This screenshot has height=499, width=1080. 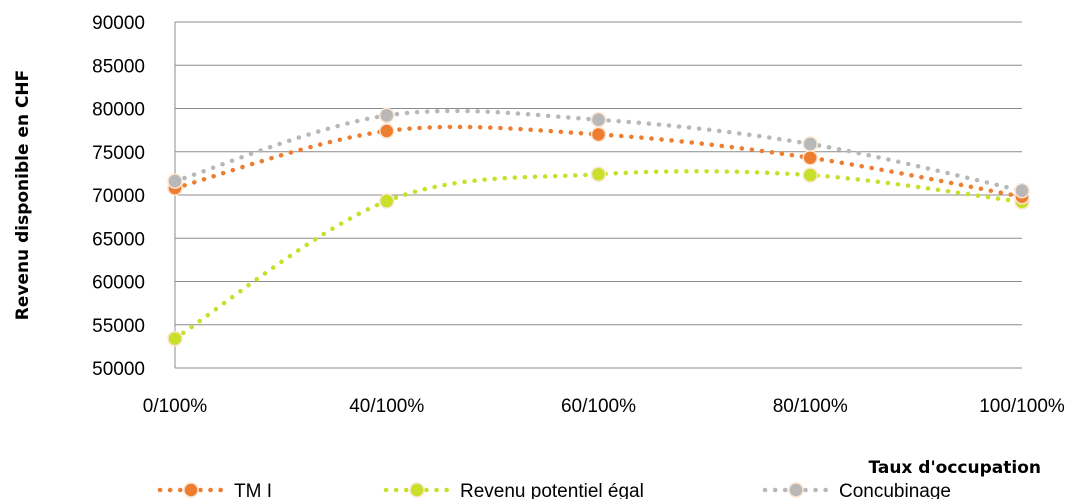 I want to click on x-tick-label: 100/100%, so click(x=1022, y=406).